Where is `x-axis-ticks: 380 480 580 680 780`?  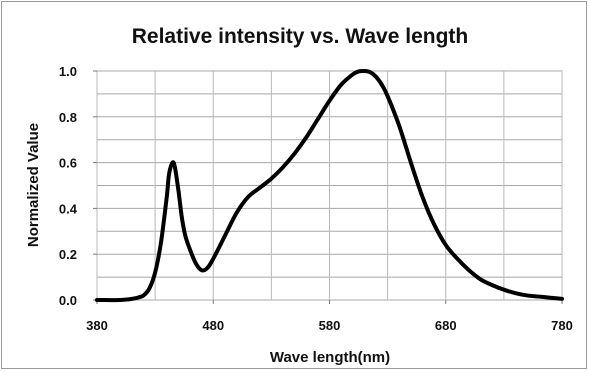
x-axis-ticks: 380 480 580 680 780 is located at coordinates (329, 316).